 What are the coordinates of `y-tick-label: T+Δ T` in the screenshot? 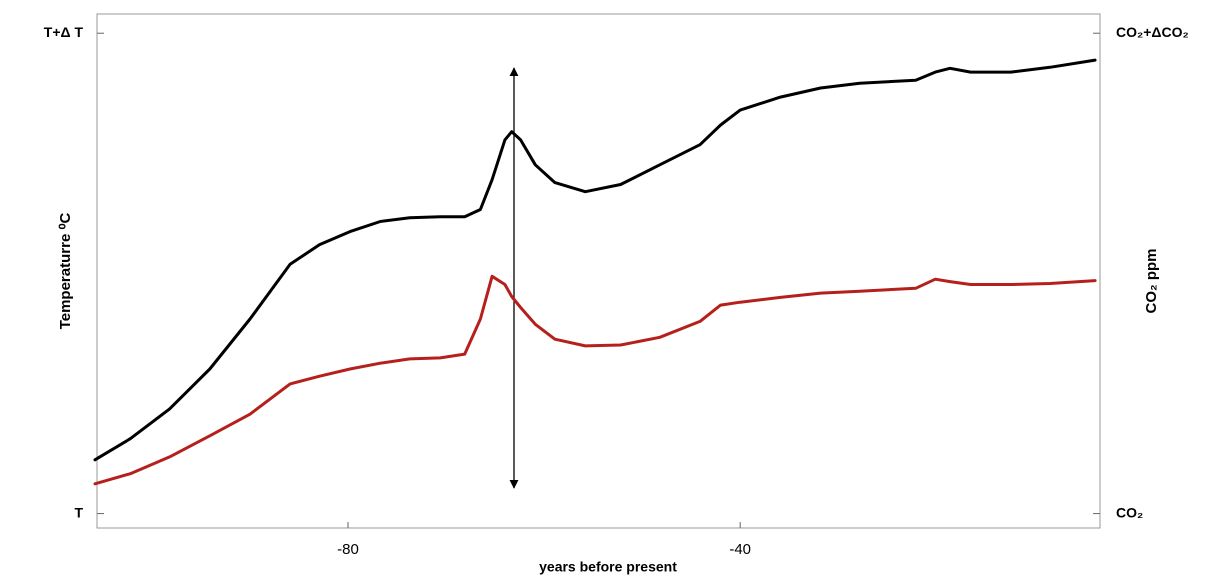 It's located at (64, 32).